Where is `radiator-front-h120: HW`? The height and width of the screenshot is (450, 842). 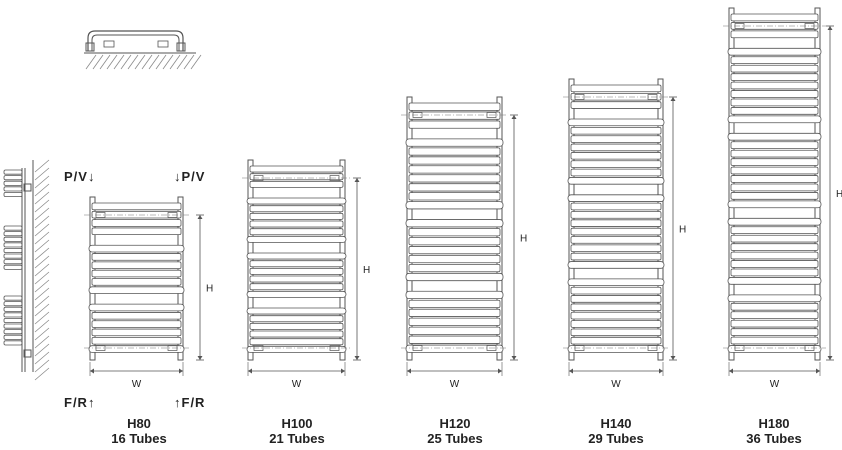 radiator-front-h120: HW is located at coordinates (464, 243).